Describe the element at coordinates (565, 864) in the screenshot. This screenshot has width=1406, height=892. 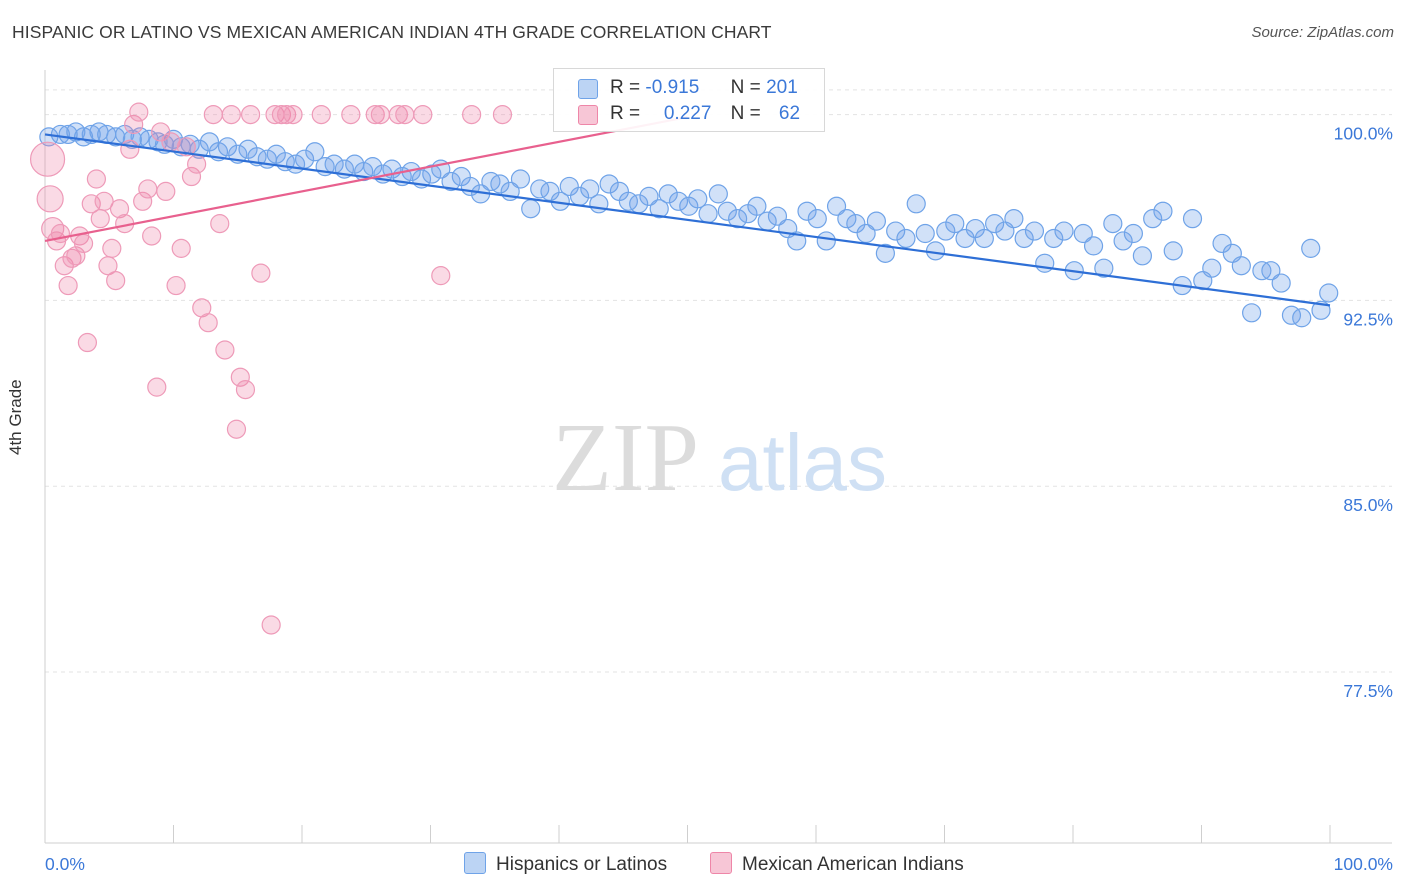
I see `bottom-legend-hispanic: Hispanics or Latinos` at that location.